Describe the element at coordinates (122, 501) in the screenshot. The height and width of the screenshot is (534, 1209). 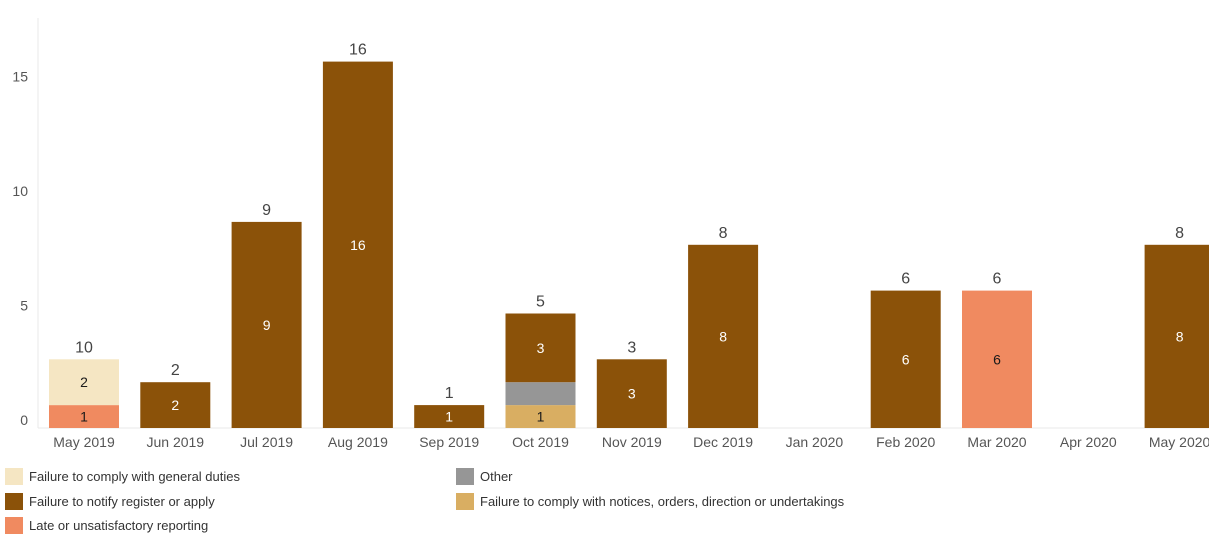
I see `legend-label-notify-register: Failure to notify register or apply` at that location.